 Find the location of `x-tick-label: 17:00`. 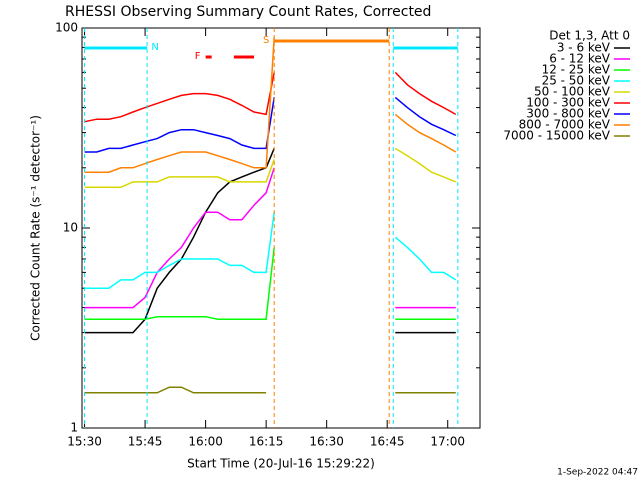

x-tick-label: 17:00 is located at coordinates (447, 442).